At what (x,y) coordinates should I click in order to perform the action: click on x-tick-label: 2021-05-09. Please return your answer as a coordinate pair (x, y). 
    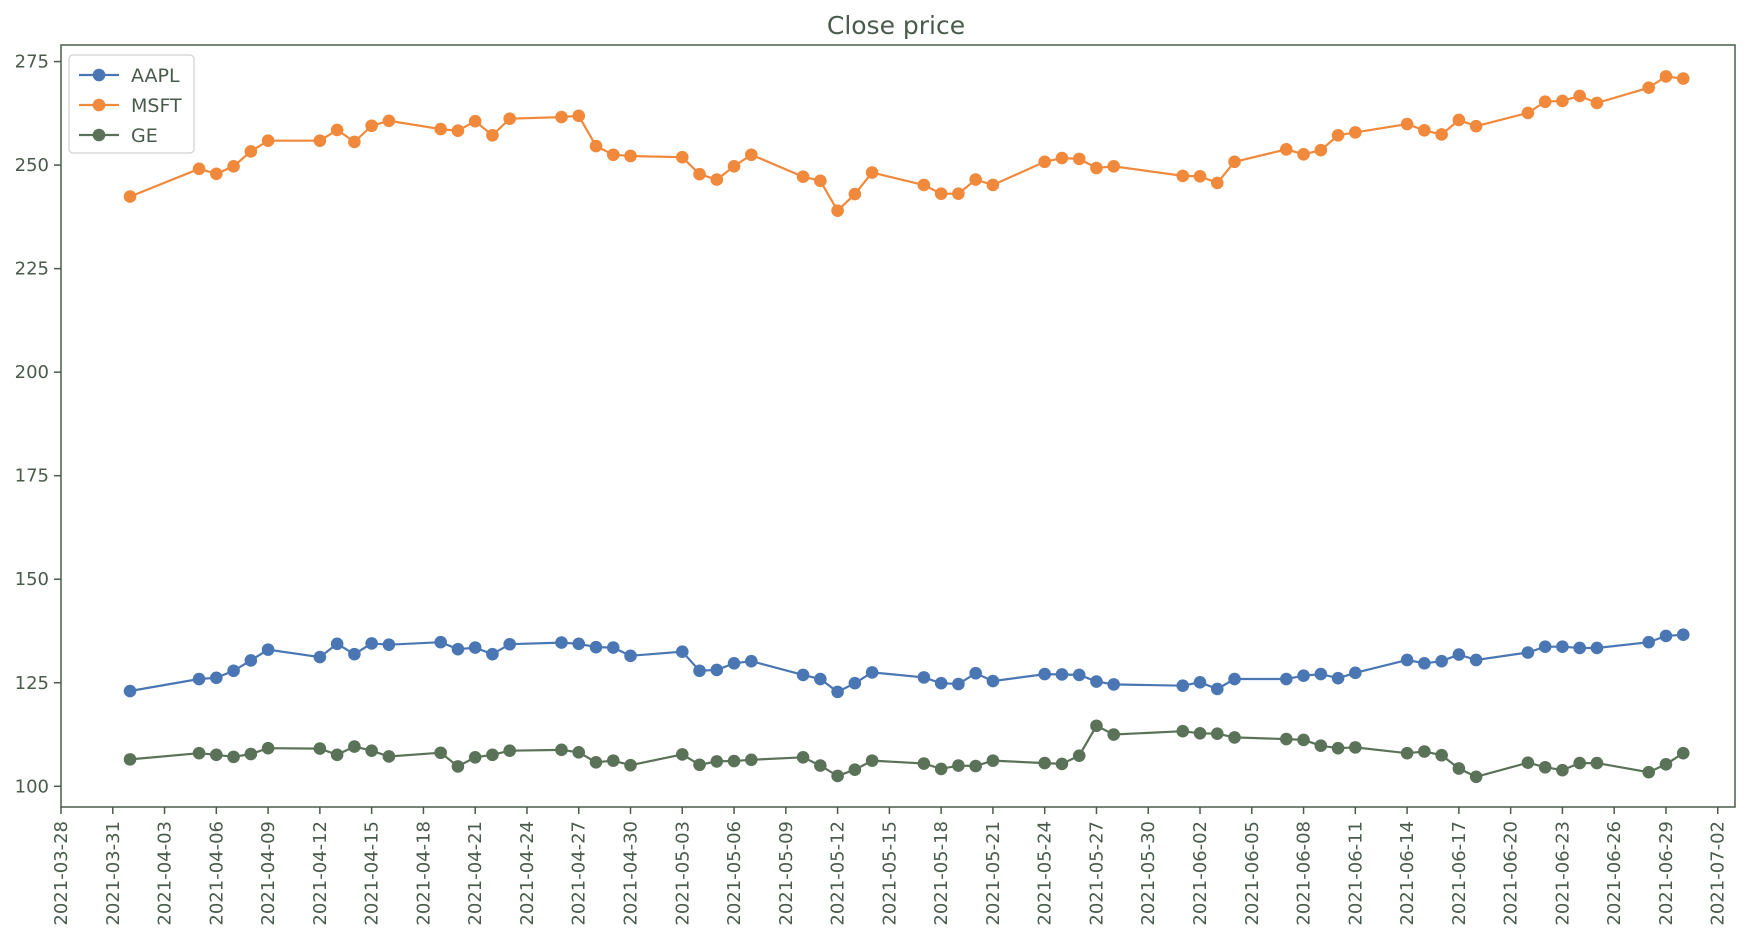
    Looking at the image, I should click on (786, 873).